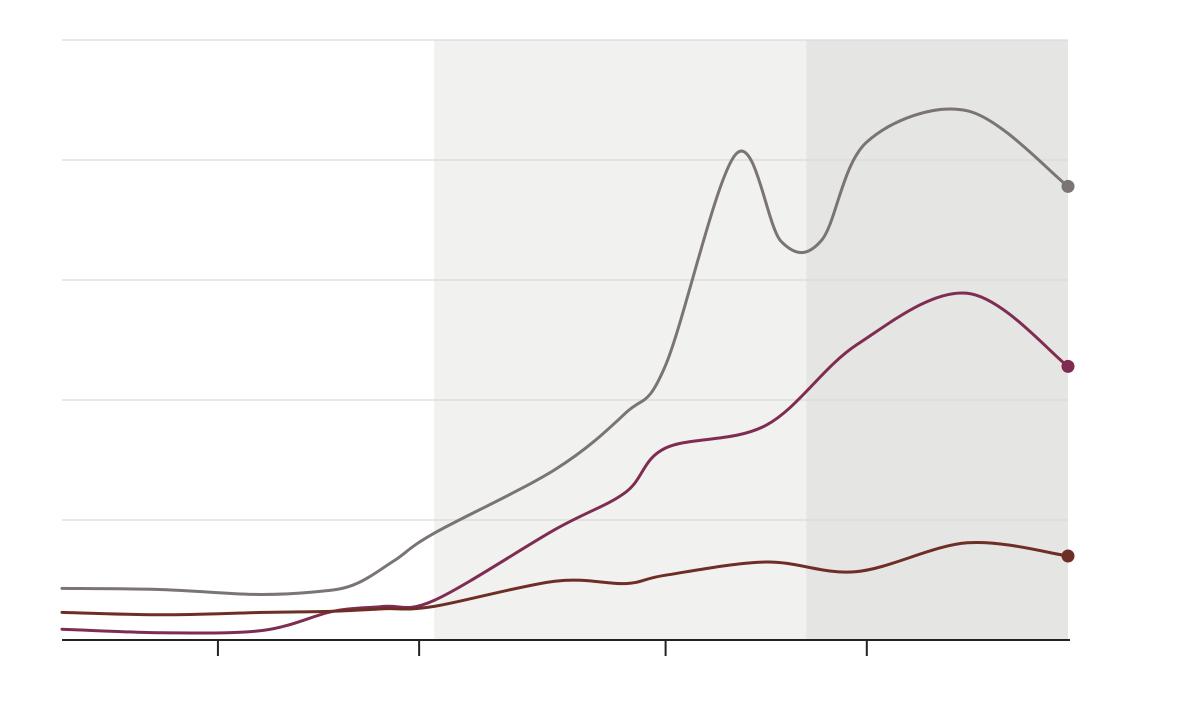 This screenshot has width=1200, height=720. Describe the element at coordinates (566, 647) in the screenshot. I see `x-axis` at that location.